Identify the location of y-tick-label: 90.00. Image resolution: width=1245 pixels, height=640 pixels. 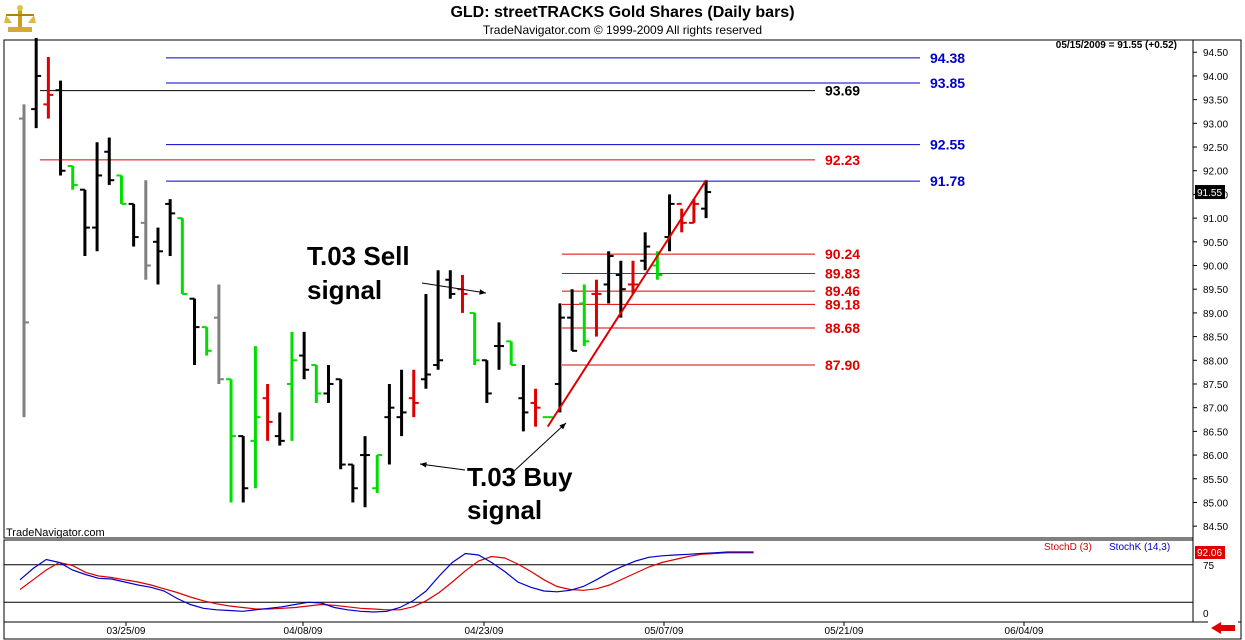
(1215, 267).